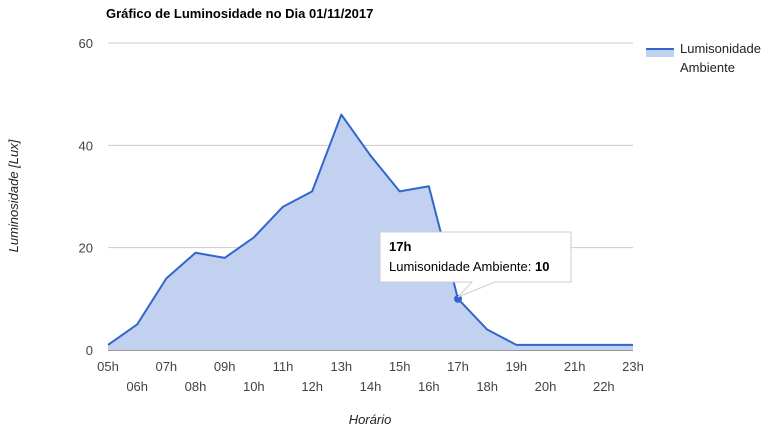 This screenshot has height=434, width=778. Describe the element at coordinates (400, 366) in the screenshot. I see `x-tick-label: 15h` at that location.